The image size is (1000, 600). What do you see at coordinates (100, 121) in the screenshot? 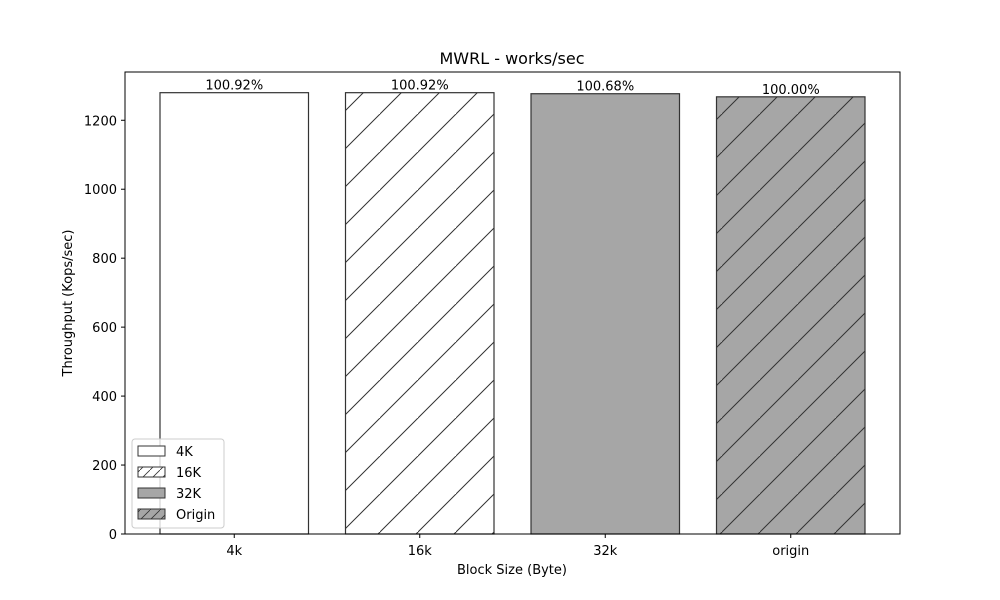
I see `y-tick-label-1200: 1200` at bounding box center [100, 121].